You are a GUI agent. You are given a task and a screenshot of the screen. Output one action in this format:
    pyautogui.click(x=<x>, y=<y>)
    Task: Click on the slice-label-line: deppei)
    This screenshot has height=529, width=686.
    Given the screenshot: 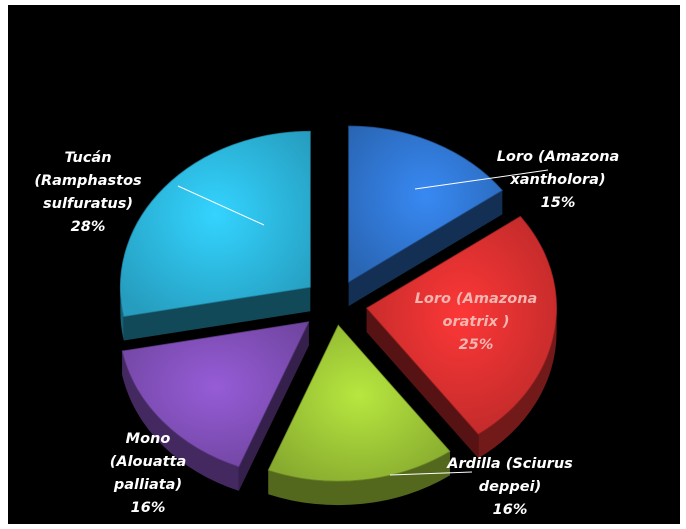 What is the action you would take?
    pyautogui.click(x=510, y=487)
    